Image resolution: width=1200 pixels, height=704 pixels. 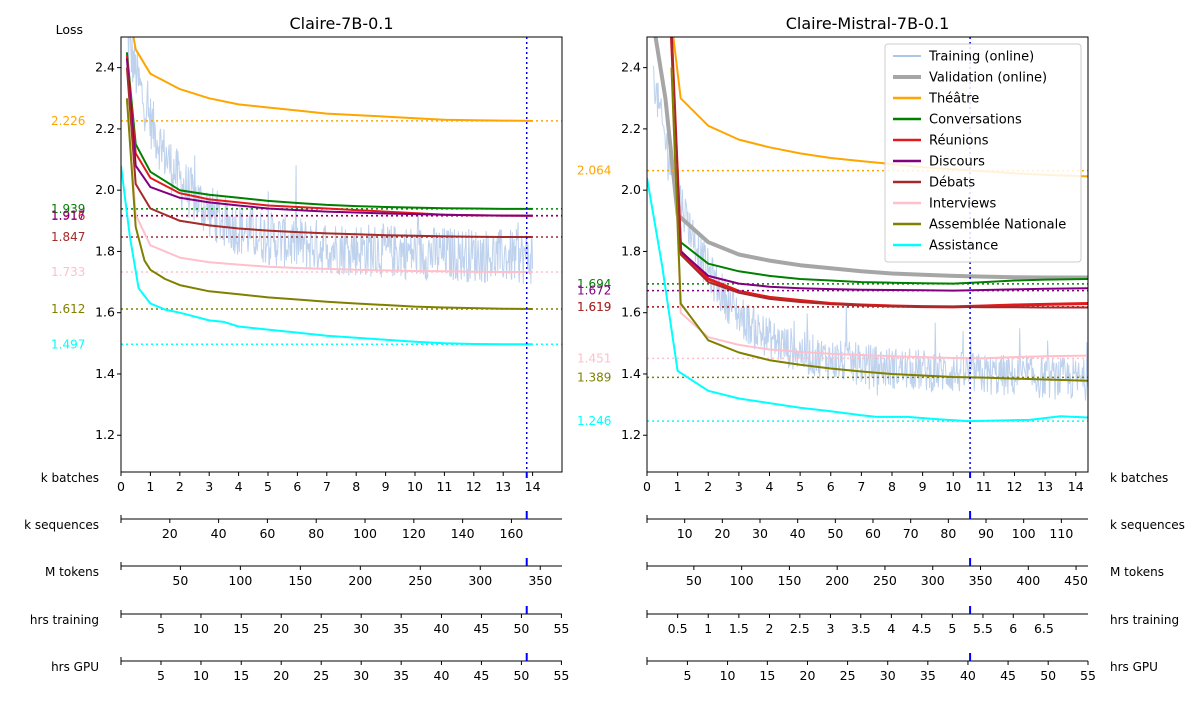 What do you see at coordinates (861, 628) in the screenshot?
I see `extra-axis-tick-label: 3.5` at bounding box center [861, 628].